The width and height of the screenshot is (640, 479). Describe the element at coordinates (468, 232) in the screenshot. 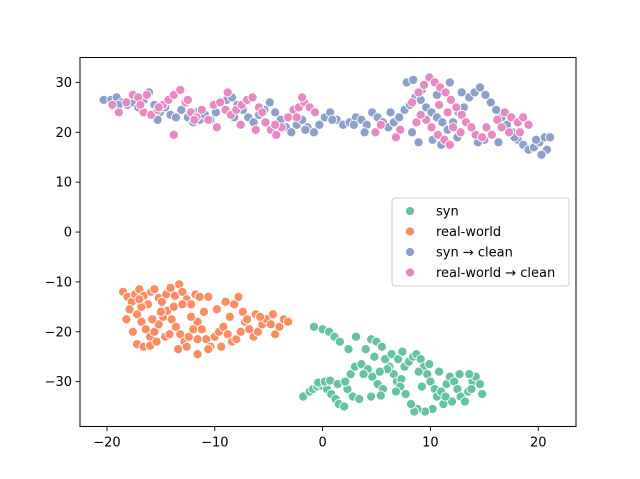

I see `legend-label: real-world` at that location.